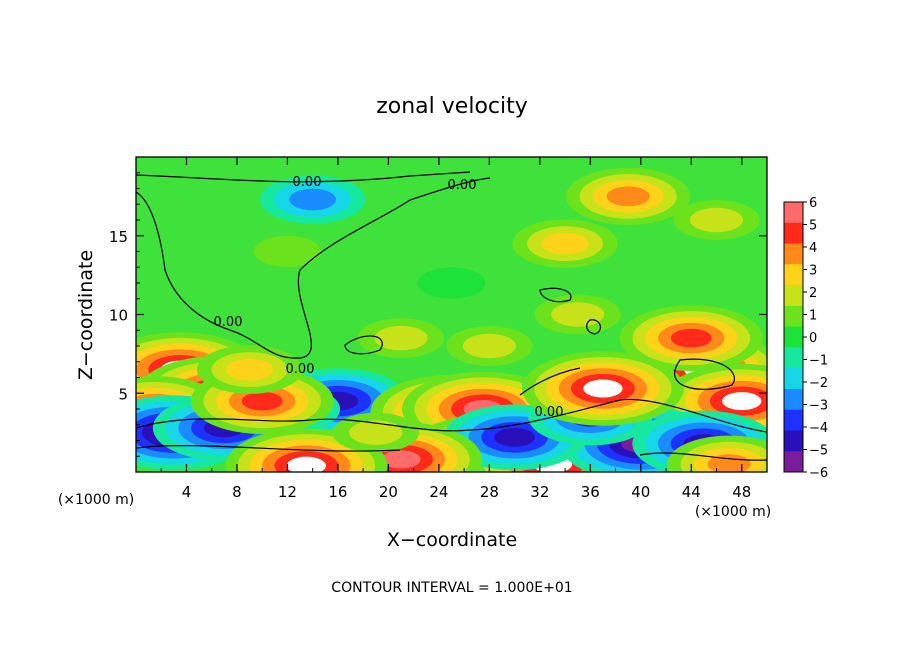  Describe the element at coordinates (813, 271) in the screenshot. I see `colorbar-label-3: 3` at that location.